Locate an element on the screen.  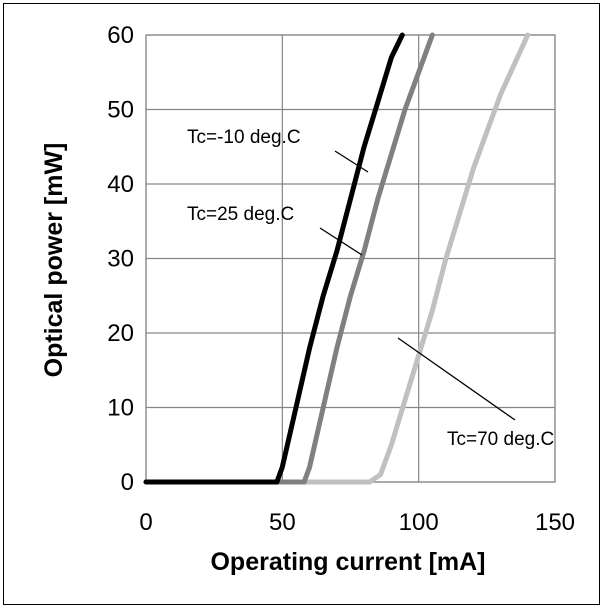
y-tick-label: 30 is located at coordinates (120, 259).